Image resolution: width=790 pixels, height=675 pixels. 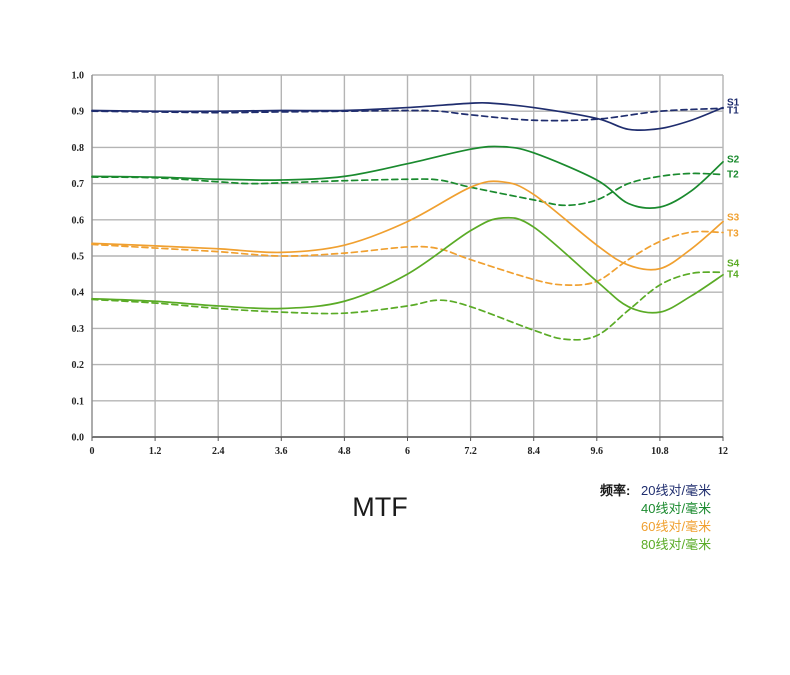 What do you see at coordinates (615, 490) in the screenshot?
I see `legend-prefix: 频率:` at bounding box center [615, 490].